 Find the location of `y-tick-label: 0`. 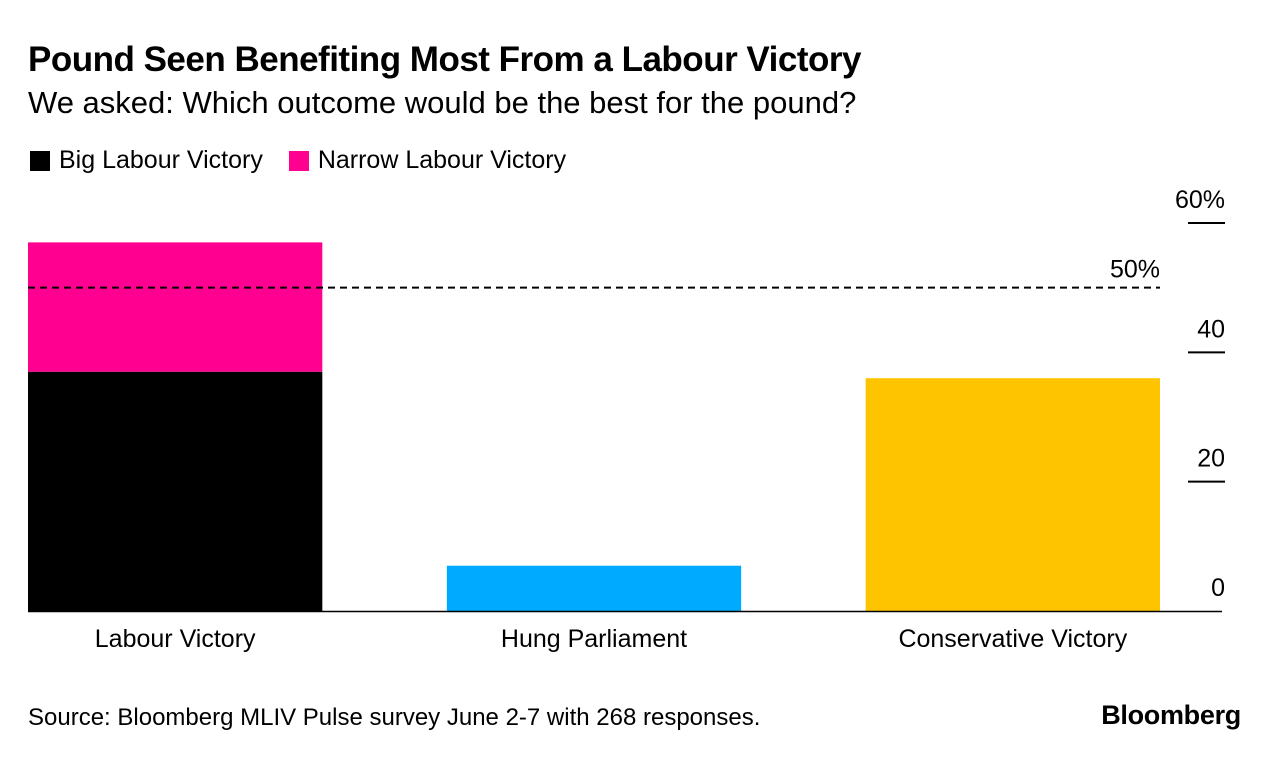

y-tick-label: 0 is located at coordinates (1218, 588).